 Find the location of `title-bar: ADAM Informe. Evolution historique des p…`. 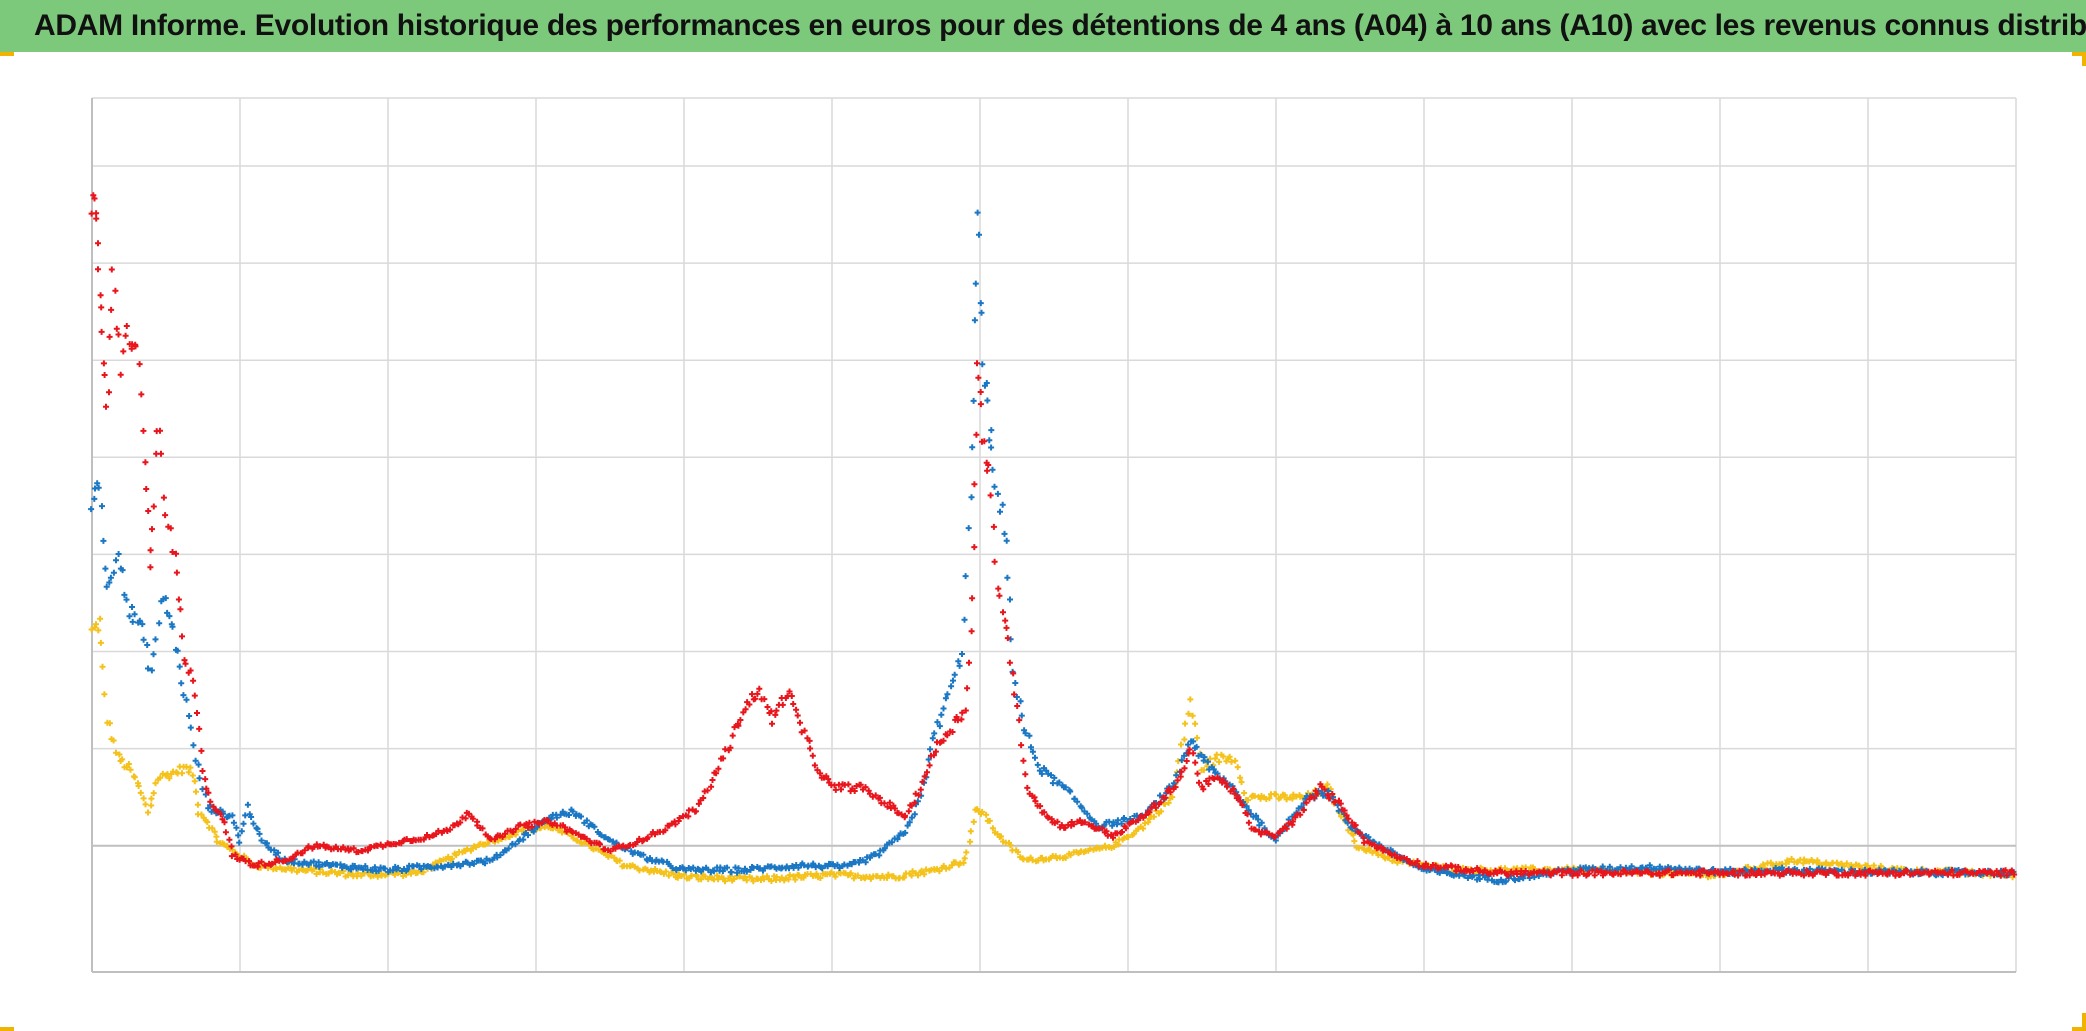

title-bar: ADAM Informe. Evolution historique des p… is located at coordinates (1043, 26).